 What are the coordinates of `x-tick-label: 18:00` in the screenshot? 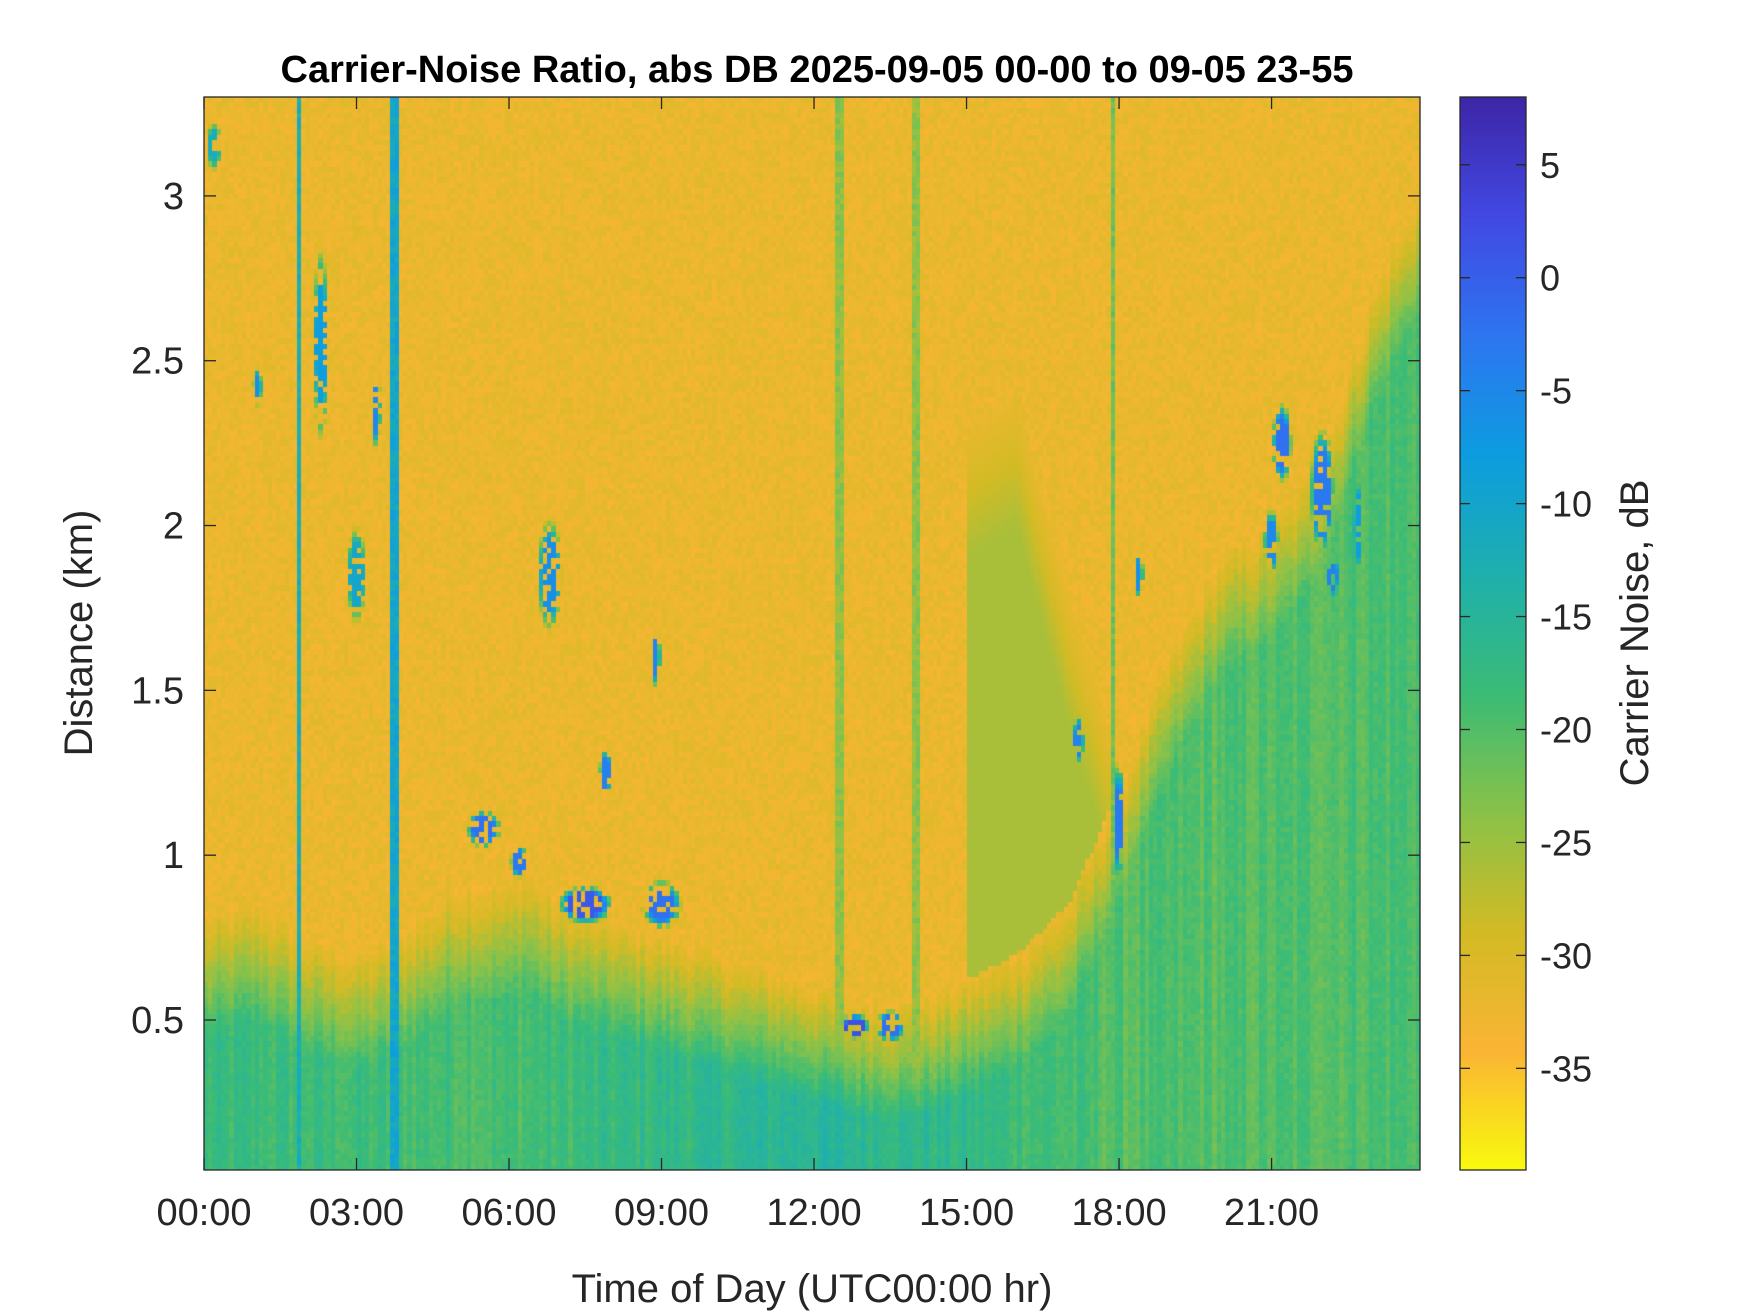 It's located at (1119, 1213).